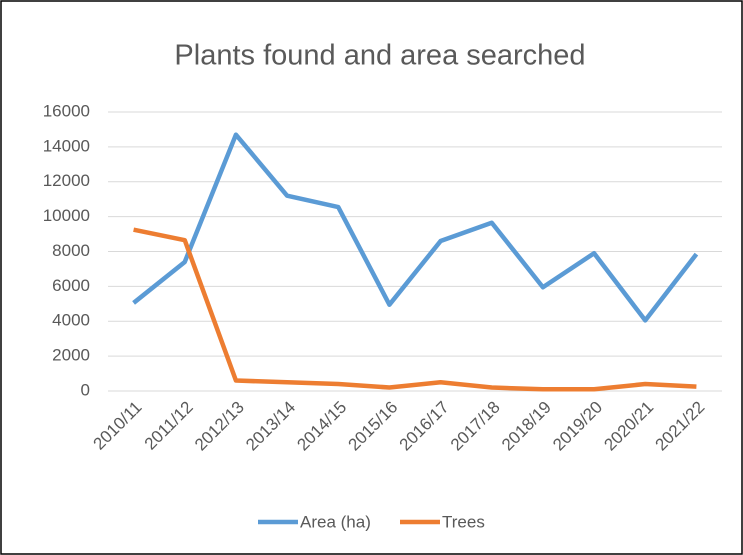 The height and width of the screenshot is (555, 743). Describe the element at coordinates (71, 285) in the screenshot. I see `y-tick-label: 6000` at that location.